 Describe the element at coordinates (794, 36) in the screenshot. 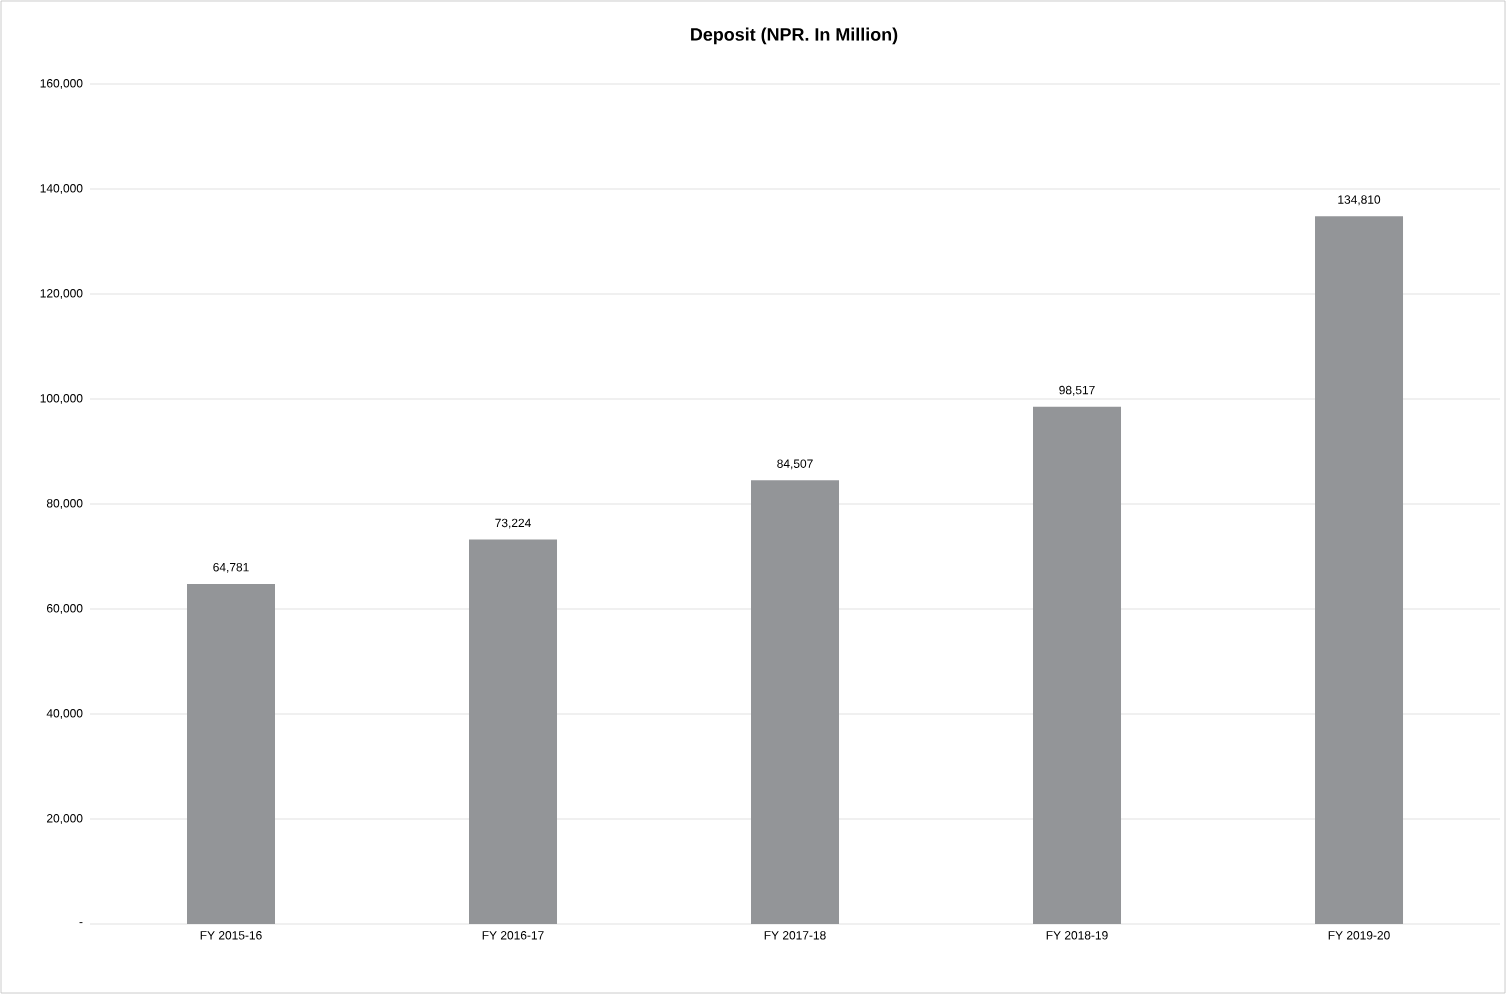

I see `chart-title: Deposit (NPR. In Million)` at that location.